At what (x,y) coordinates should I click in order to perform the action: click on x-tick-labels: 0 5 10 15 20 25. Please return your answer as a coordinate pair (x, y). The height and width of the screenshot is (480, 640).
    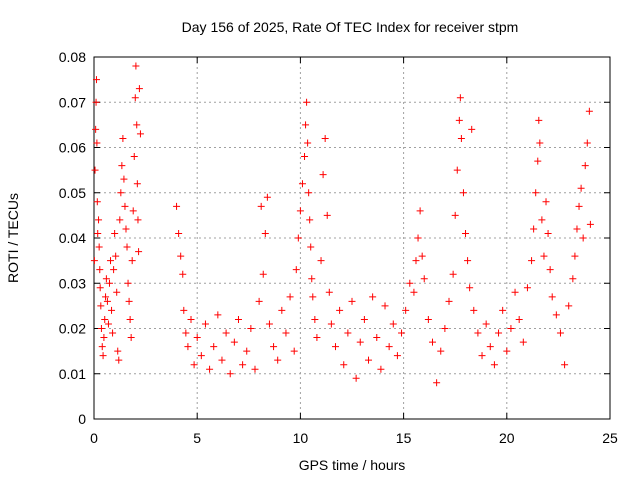
    Looking at the image, I should click on (354, 438).